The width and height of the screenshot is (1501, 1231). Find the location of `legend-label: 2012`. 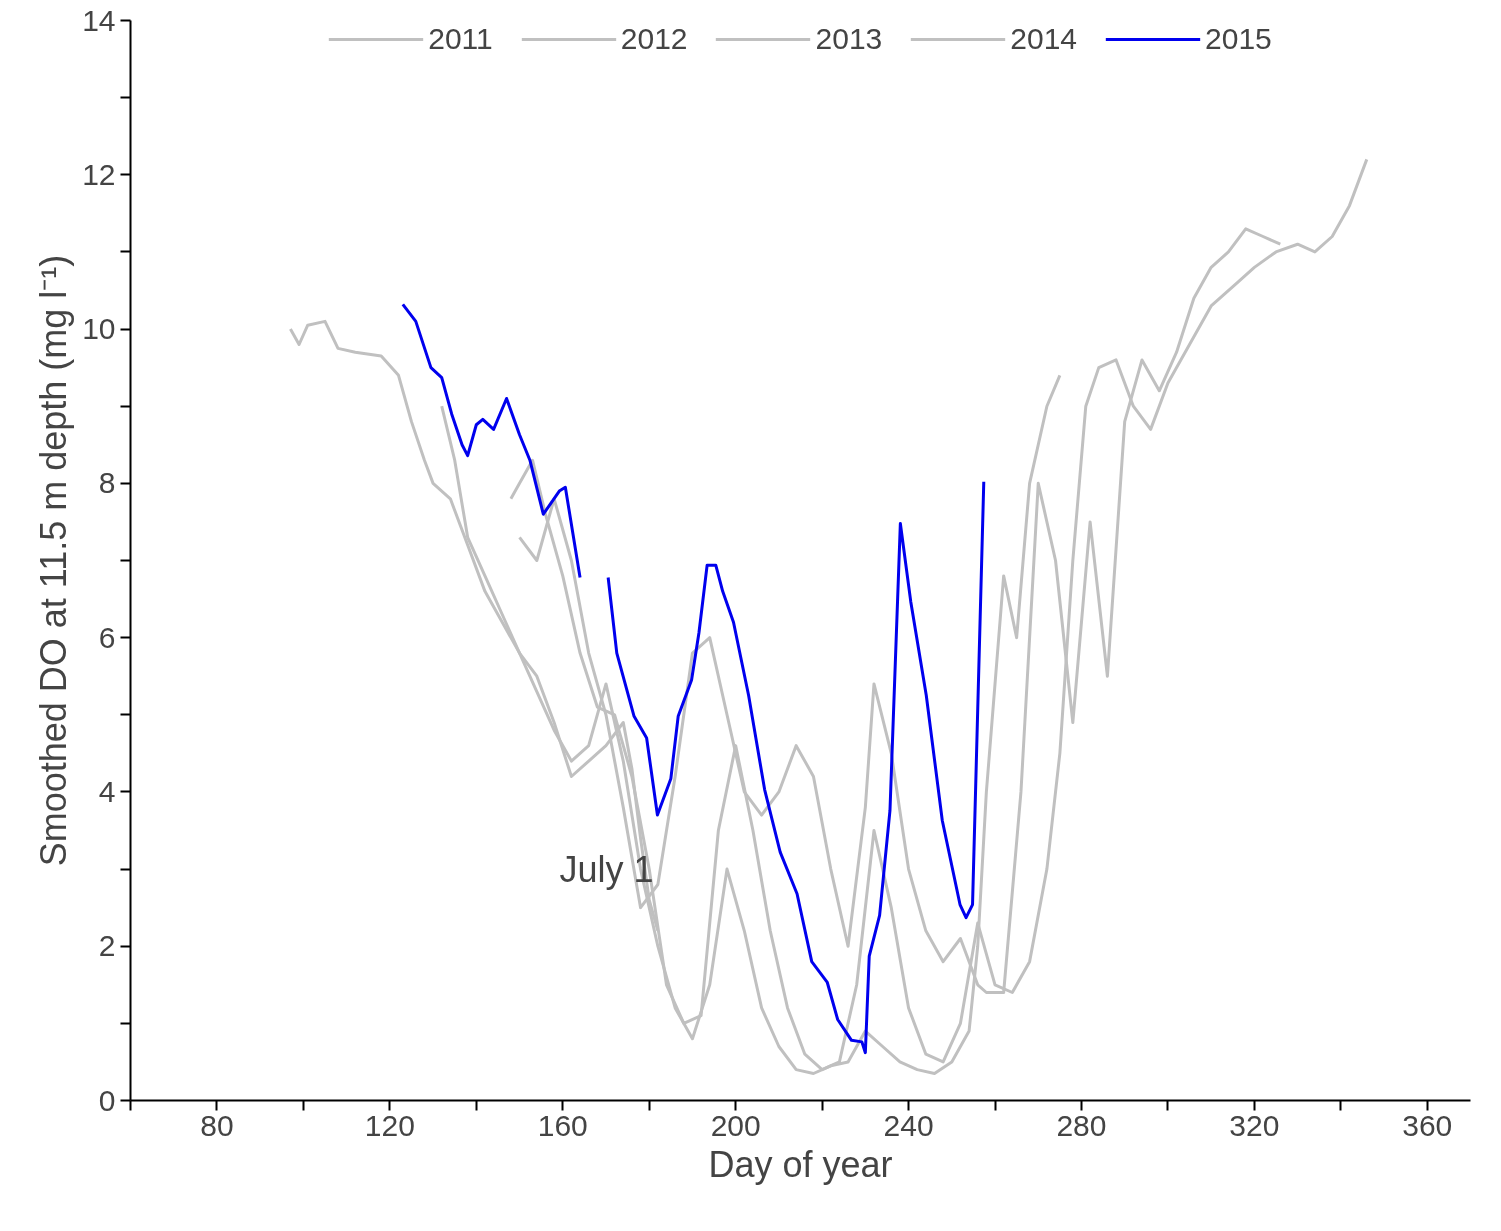

legend-label: 2012 is located at coordinates (654, 39).